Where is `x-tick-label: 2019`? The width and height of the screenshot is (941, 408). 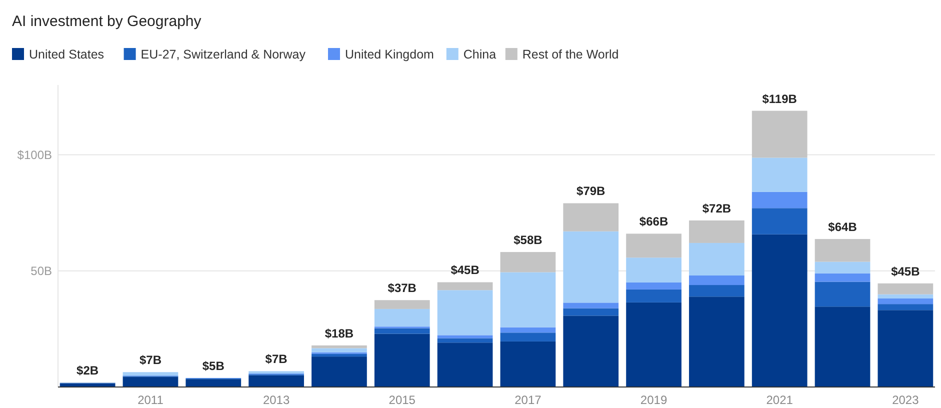 x-tick-label: 2019 is located at coordinates (654, 400).